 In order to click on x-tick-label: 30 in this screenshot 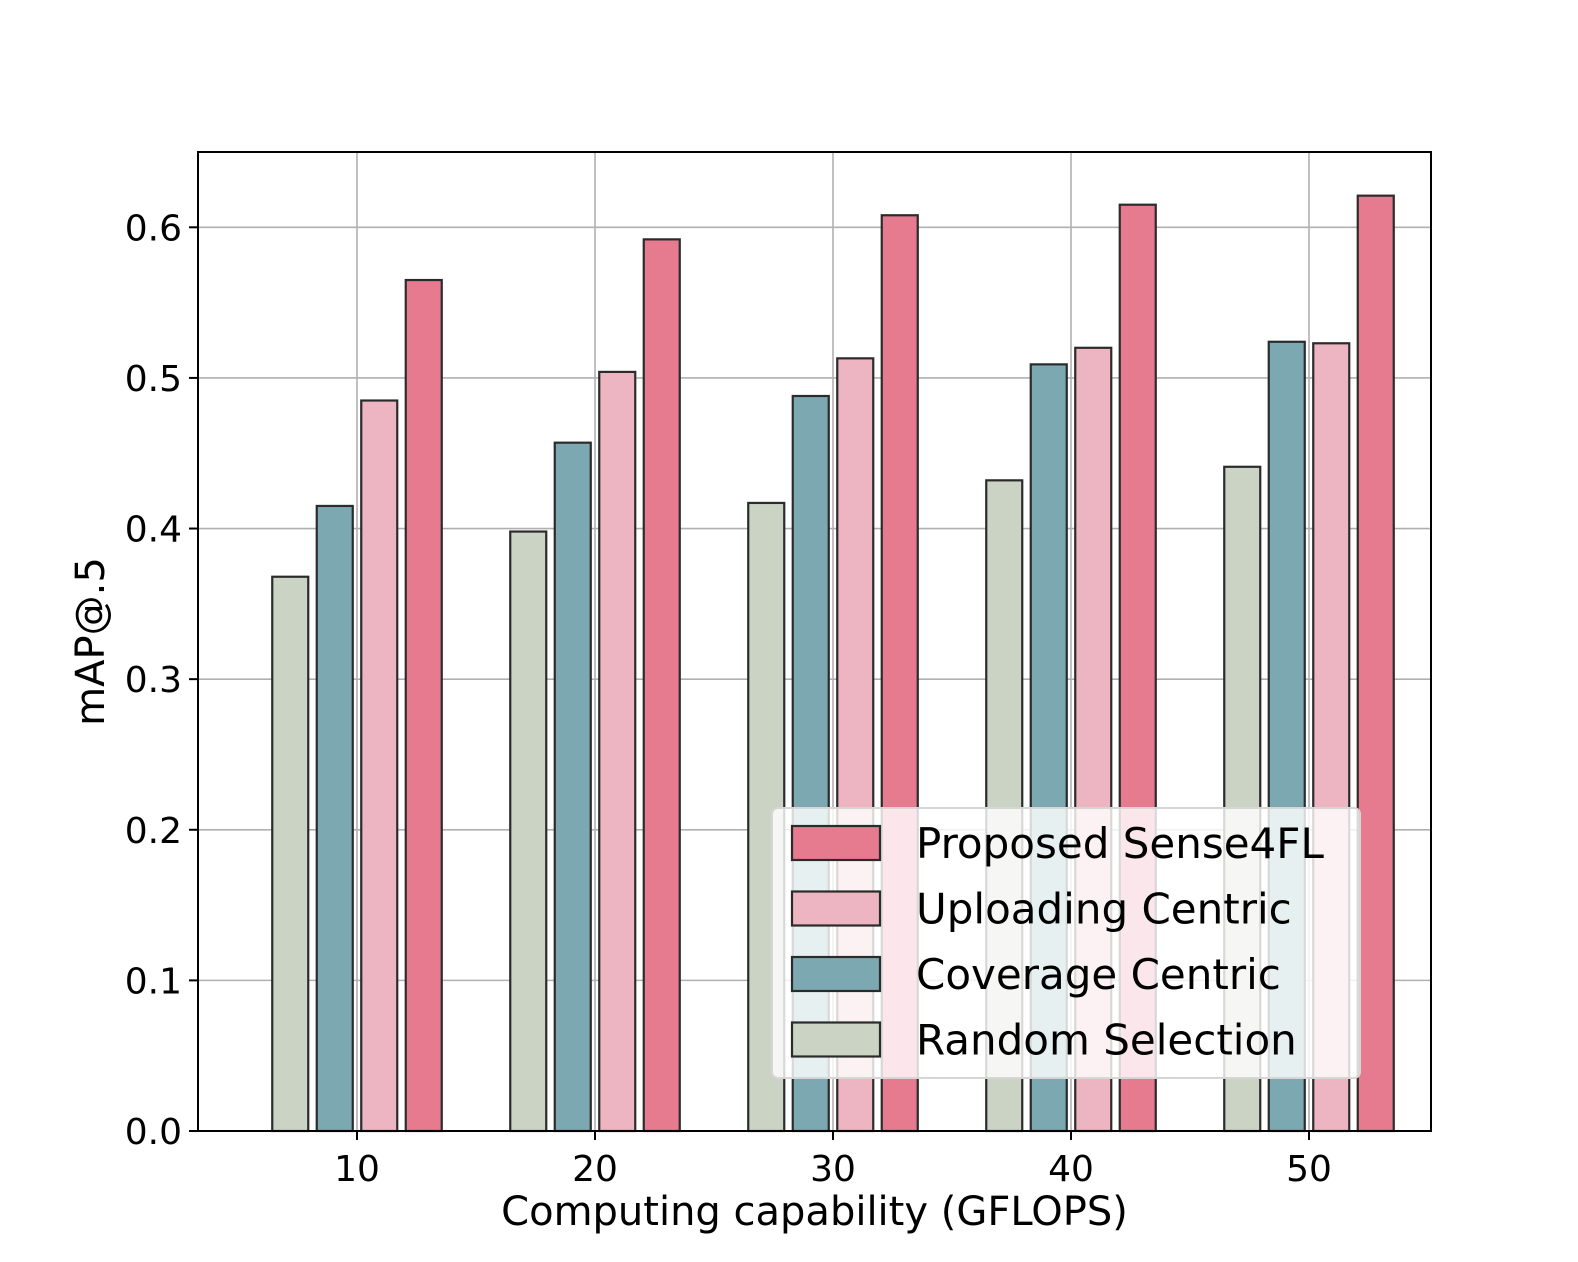, I will do `click(833, 1169)`.